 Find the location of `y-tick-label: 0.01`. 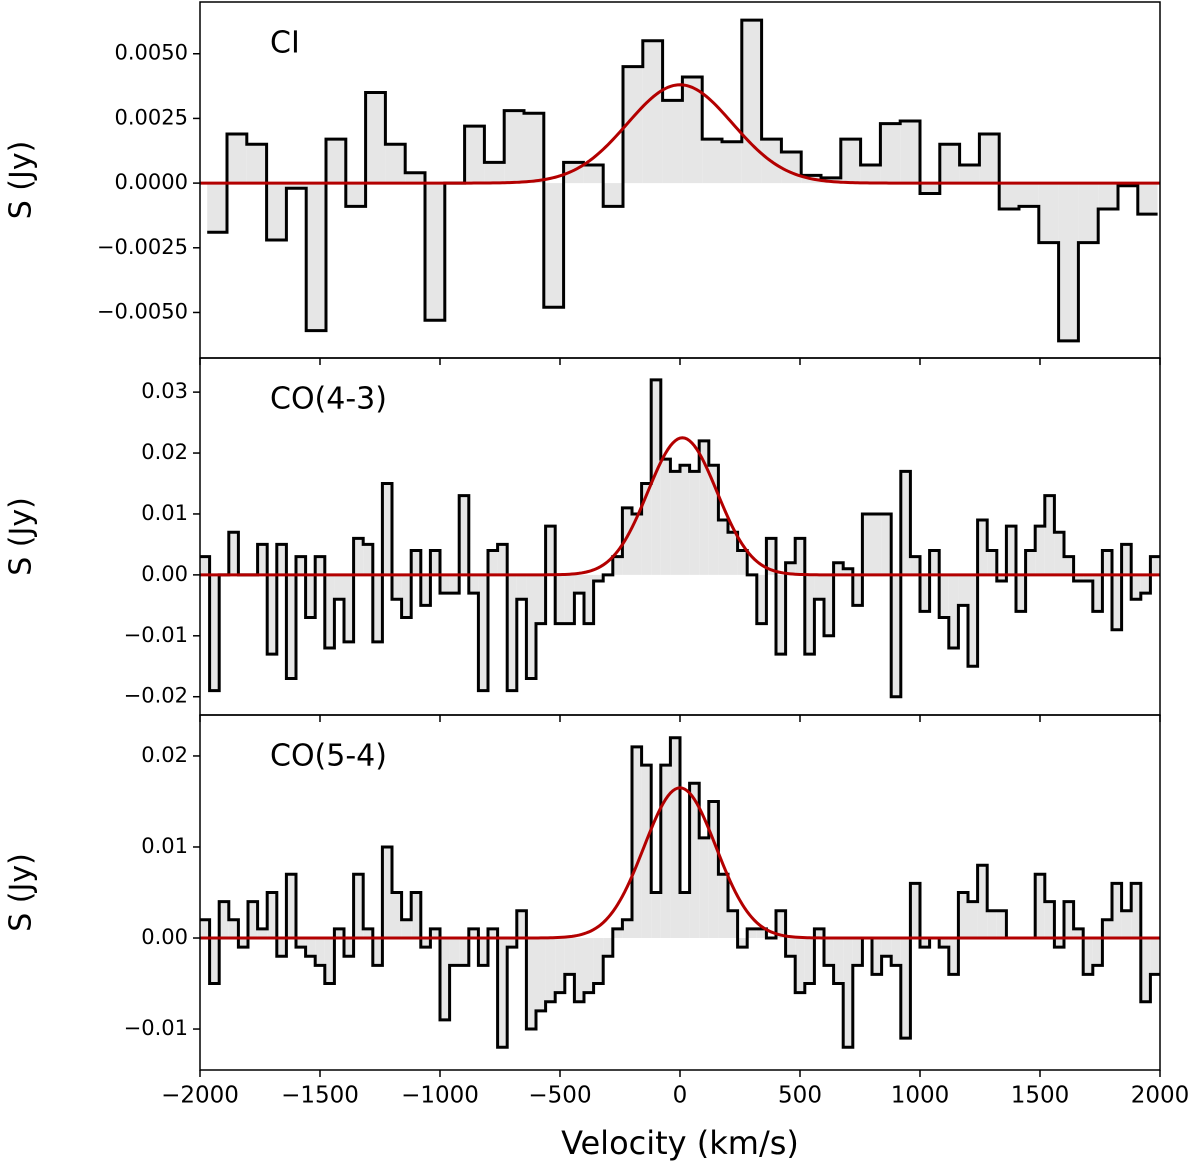

y-tick-label: 0.01 is located at coordinates (164, 513).